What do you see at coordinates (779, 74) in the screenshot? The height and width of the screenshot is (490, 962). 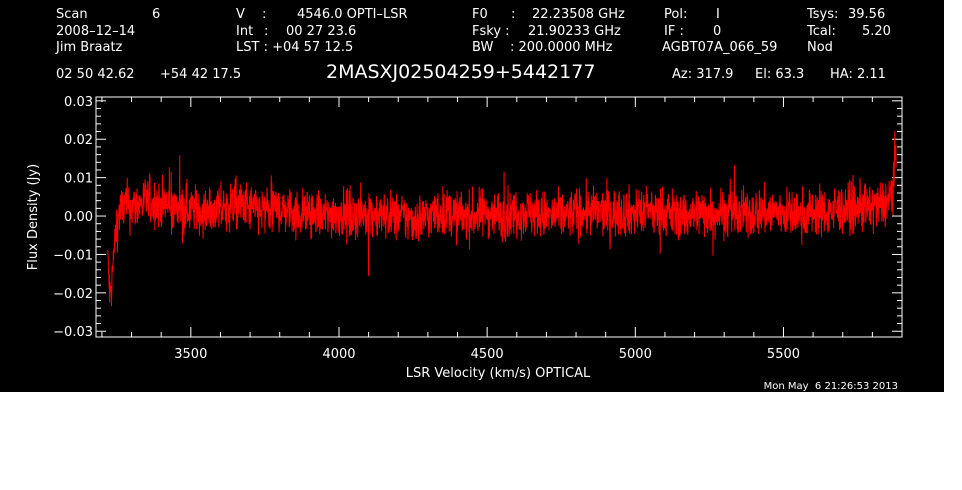 I see `elevation-readout: El: 63.3` at bounding box center [779, 74].